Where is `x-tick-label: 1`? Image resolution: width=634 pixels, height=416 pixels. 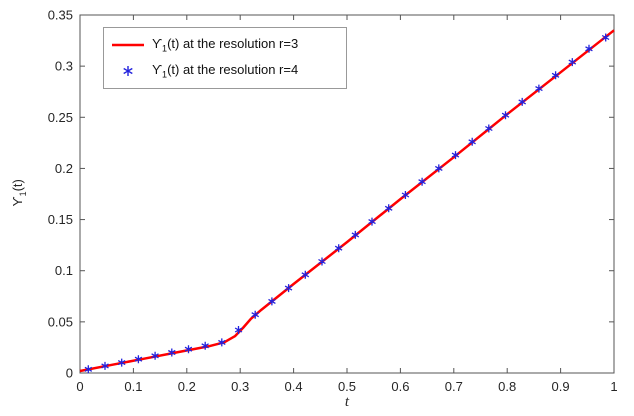
x-tick-label: 1 is located at coordinates (613, 386).